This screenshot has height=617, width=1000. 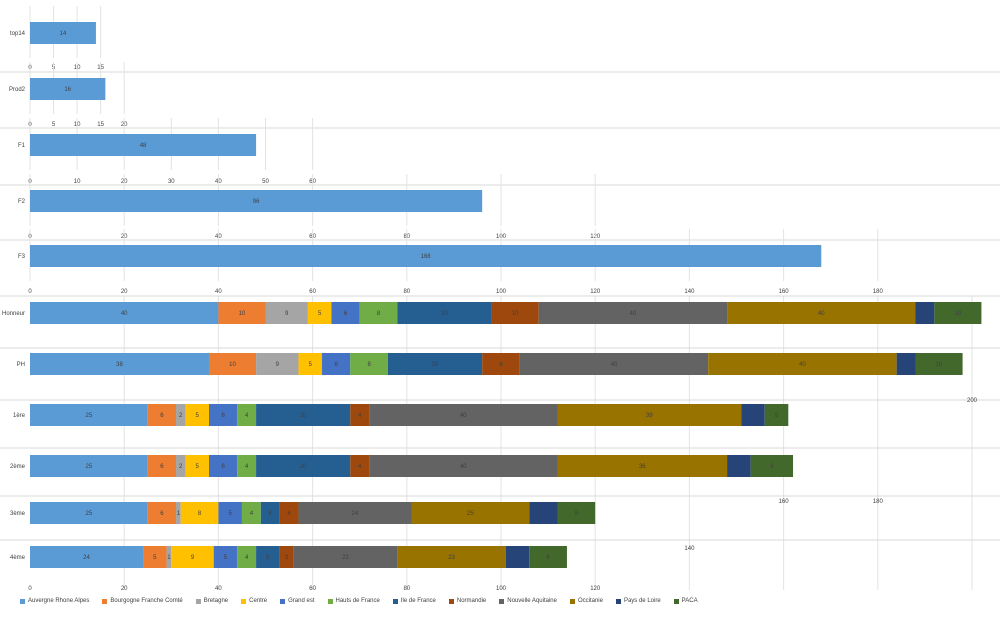 I want to click on legend-item: Normandie, so click(x=467, y=601).